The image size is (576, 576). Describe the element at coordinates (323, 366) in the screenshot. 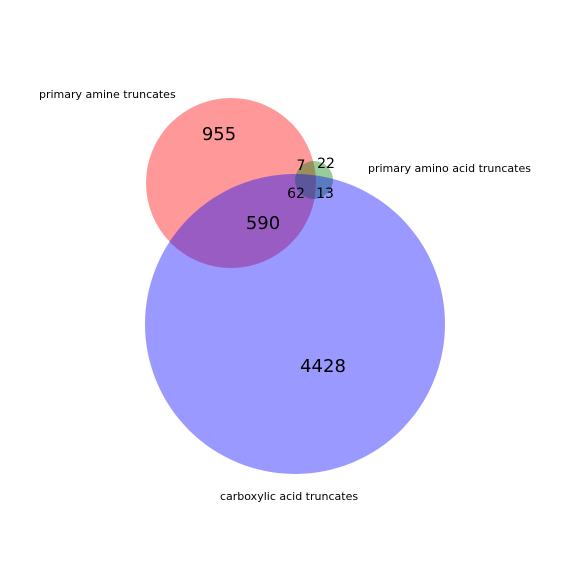

I see `count-carboxylic-only: 4428` at that location.